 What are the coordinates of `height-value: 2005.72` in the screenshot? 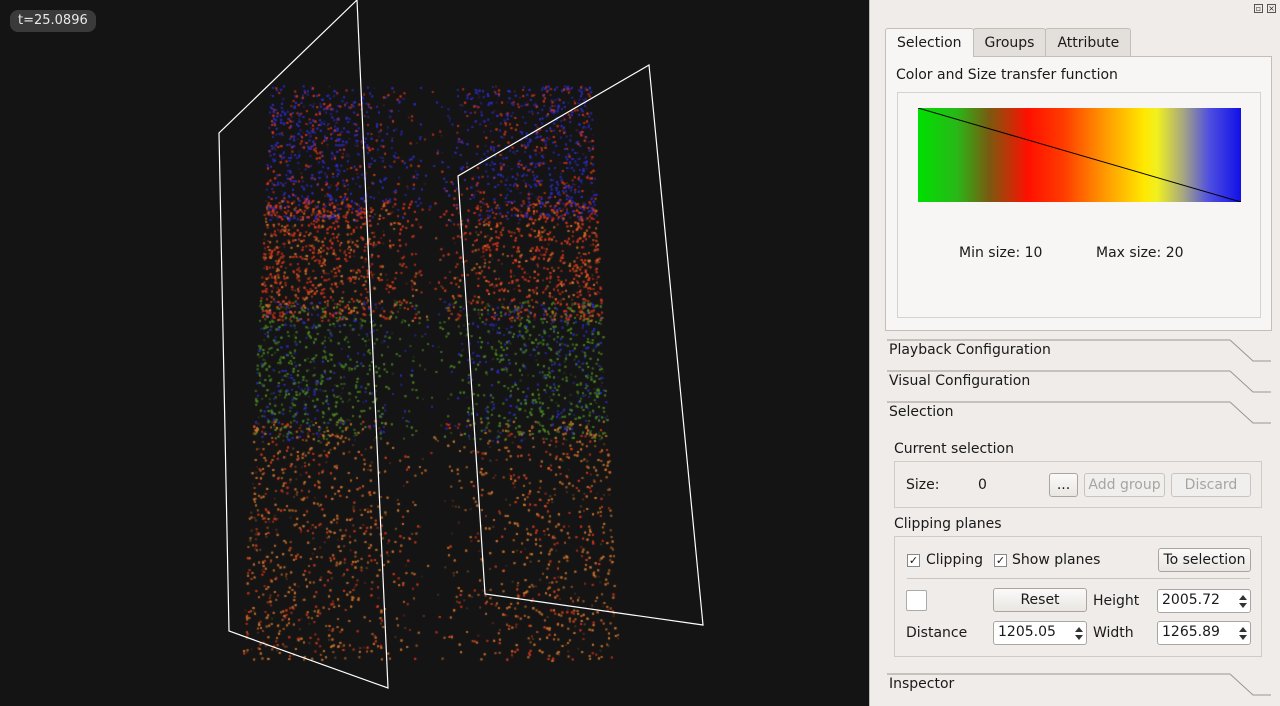 It's located at (1191, 600).